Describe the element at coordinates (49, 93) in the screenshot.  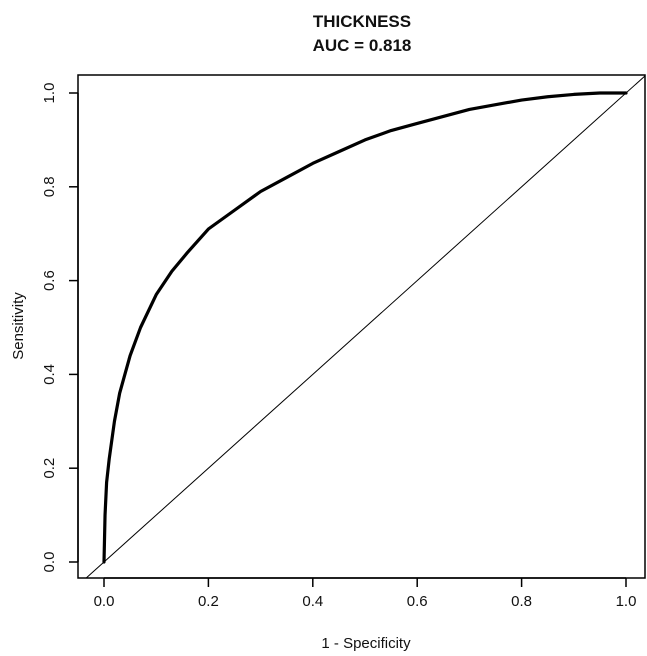
I see `y-tick-label: 1.0` at that location.